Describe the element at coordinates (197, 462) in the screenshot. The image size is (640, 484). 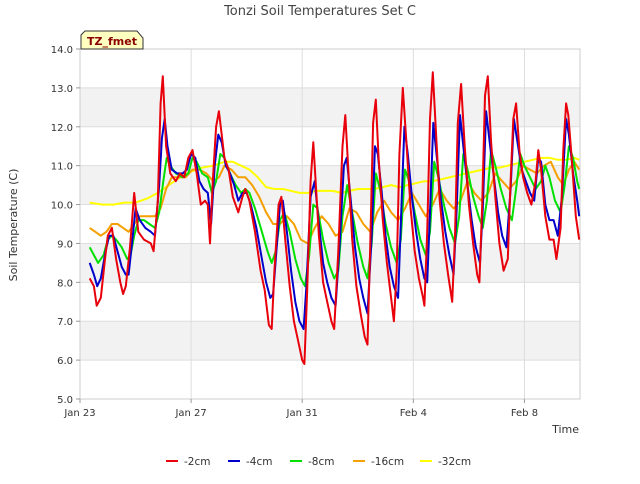
I see `legend-label: -2cm` at that location.